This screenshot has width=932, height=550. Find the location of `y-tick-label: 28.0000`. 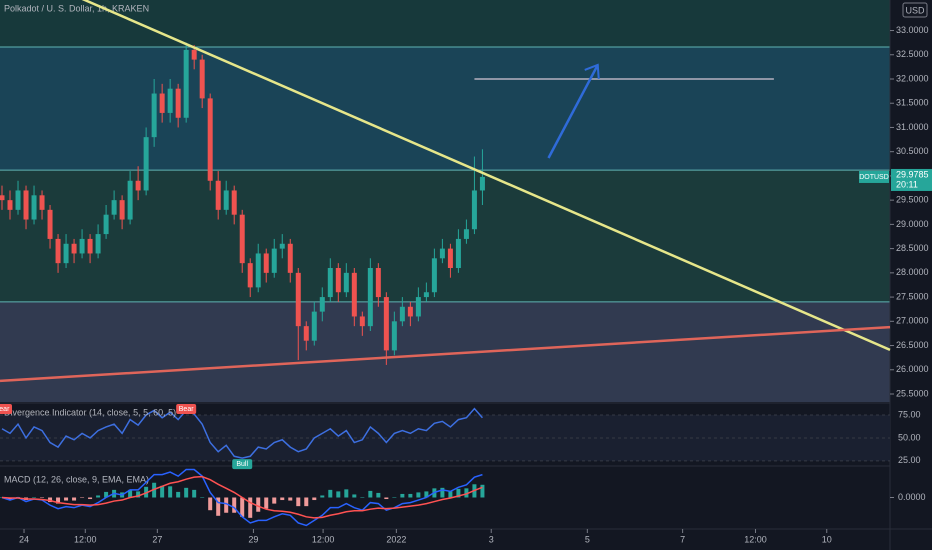

y-tick-label: 28.0000 is located at coordinates (912, 272).